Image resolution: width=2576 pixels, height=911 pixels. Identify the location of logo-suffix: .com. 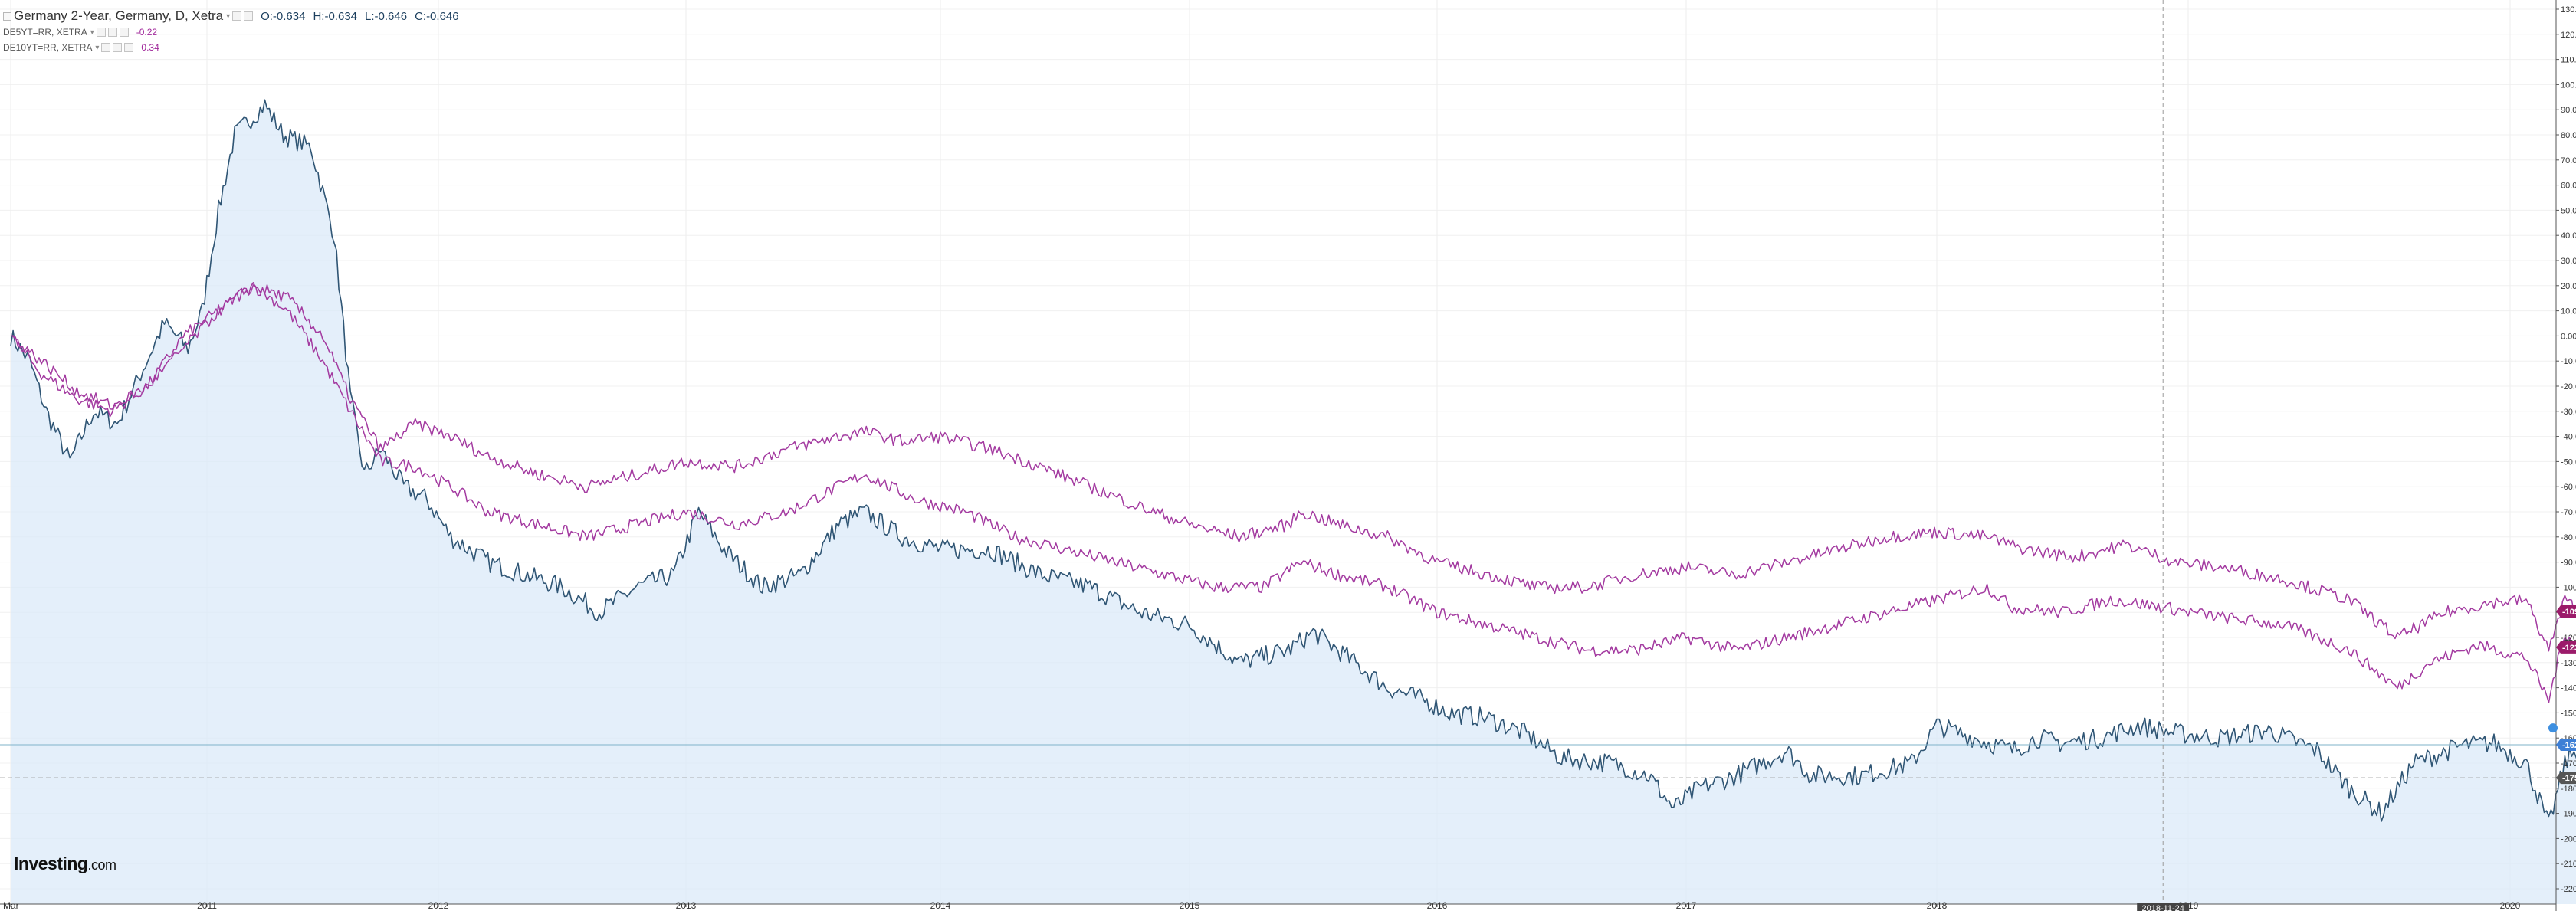
(101, 865).